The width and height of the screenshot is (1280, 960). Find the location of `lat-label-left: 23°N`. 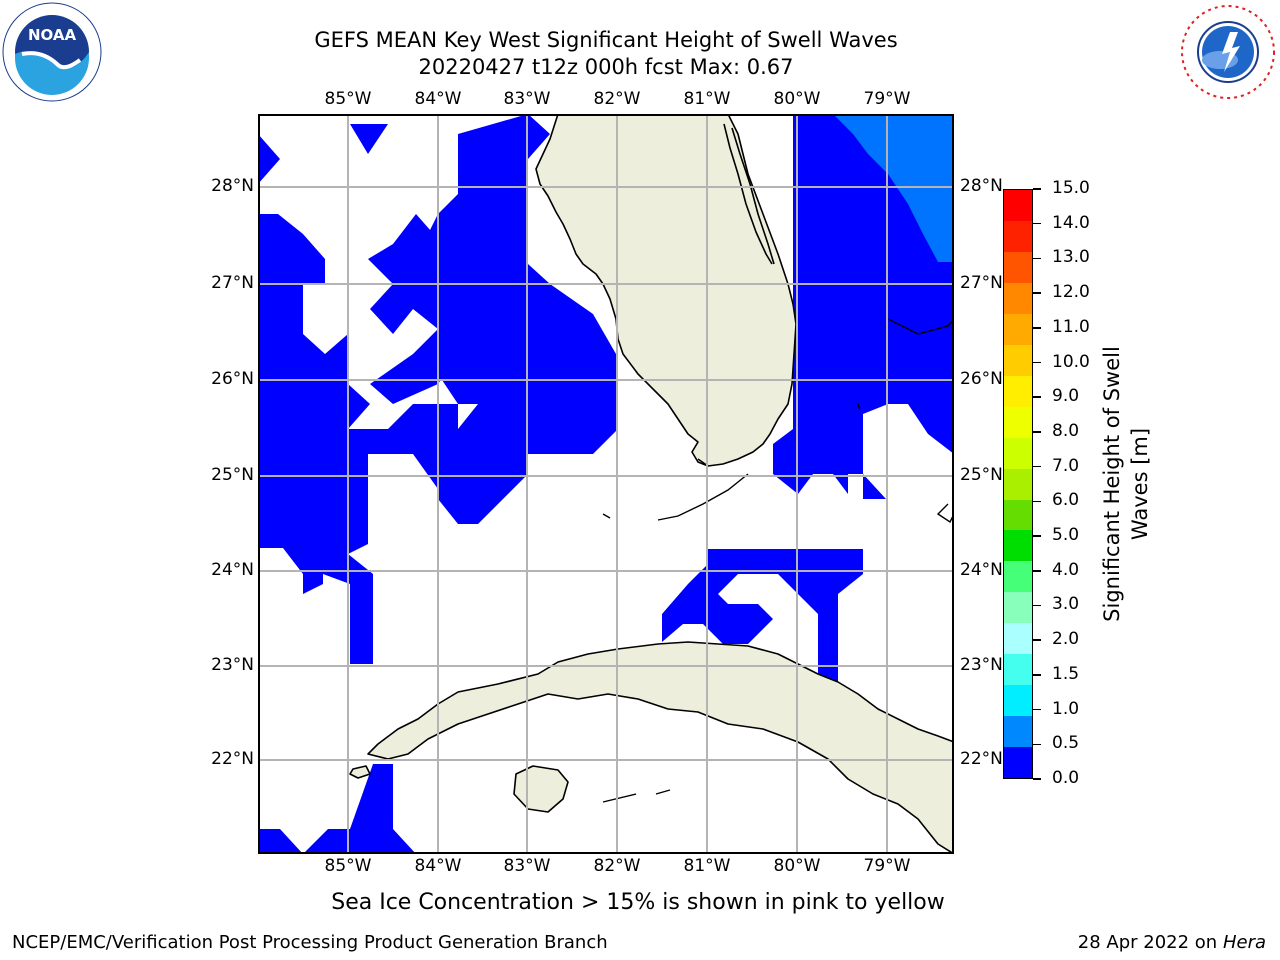

lat-label-left: 23°N is located at coordinates (232, 665).